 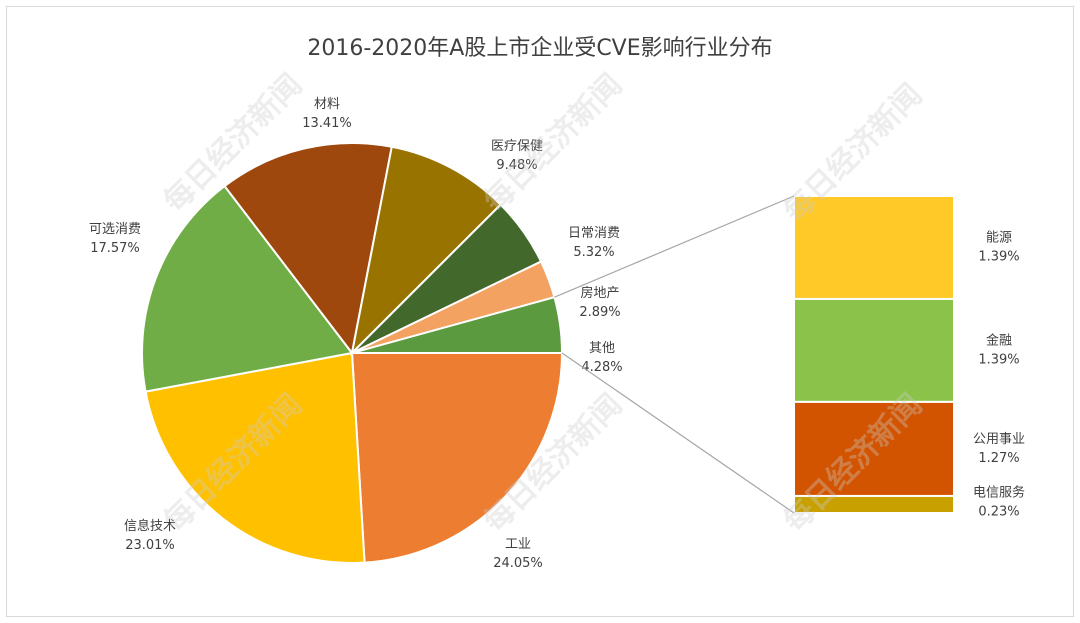 What do you see at coordinates (601, 367) in the screenshot?
I see `slice-value-label: 4.28%` at bounding box center [601, 367].